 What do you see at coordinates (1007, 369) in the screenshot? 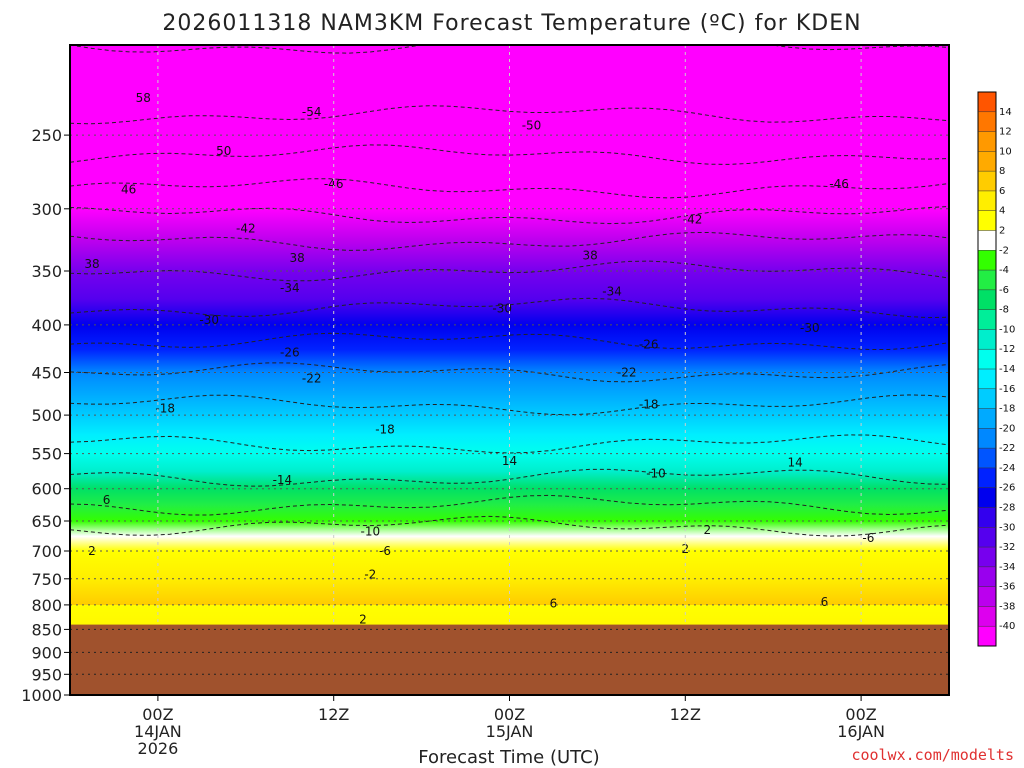
I see `colorbar-label: -14` at bounding box center [1007, 369].